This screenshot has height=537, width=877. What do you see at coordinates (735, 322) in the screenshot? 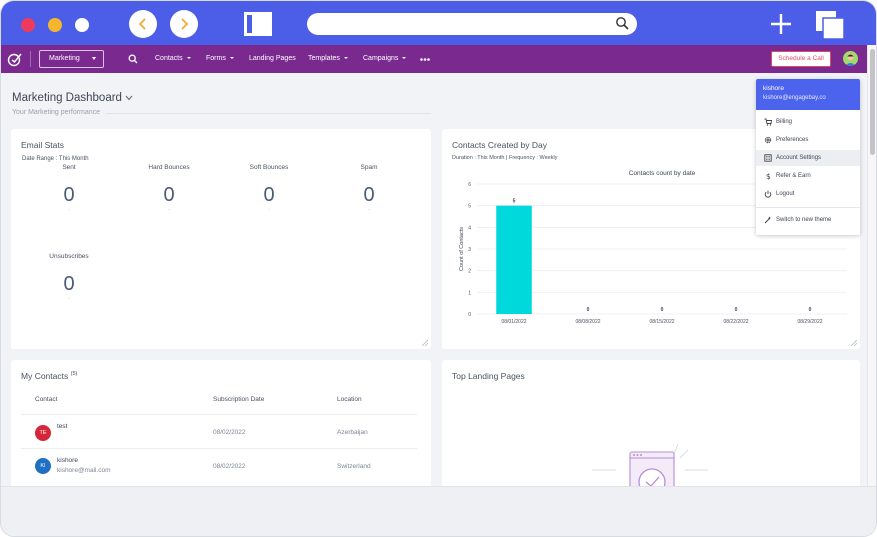
I see `x-tick-label: 08/22/2022` at bounding box center [735, 322].